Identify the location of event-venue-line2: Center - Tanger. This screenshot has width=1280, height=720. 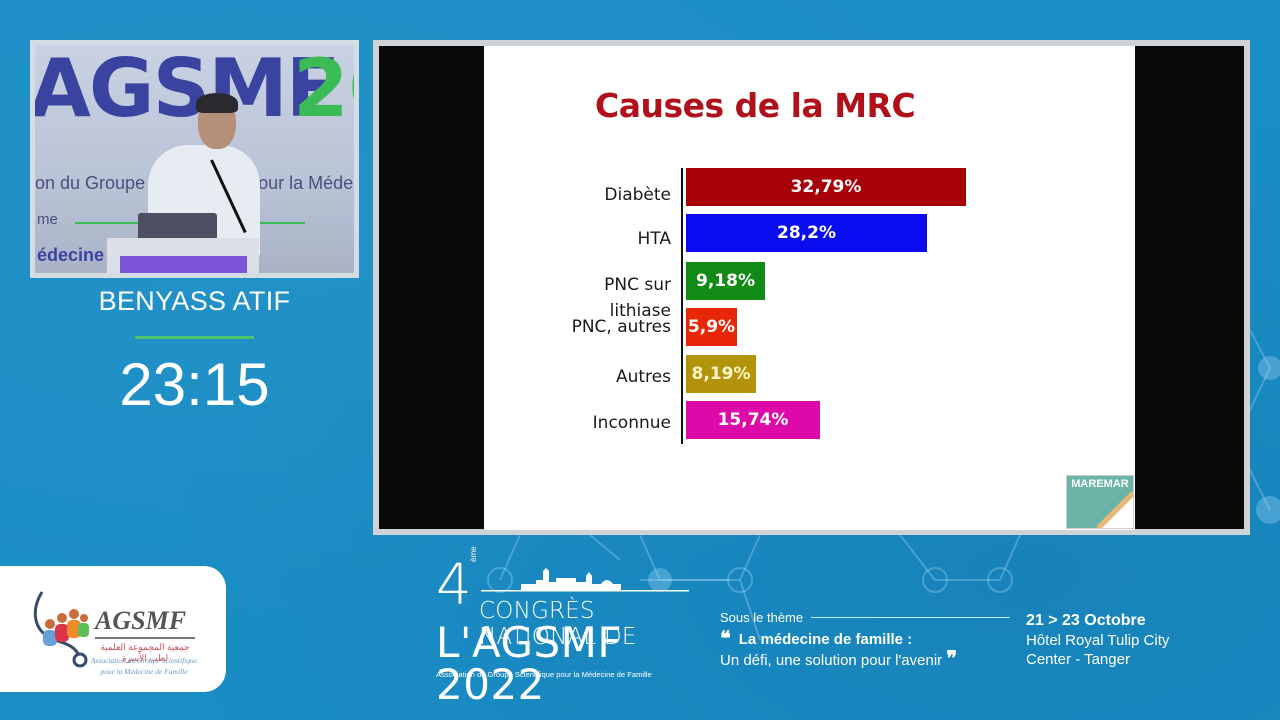
(1078, 659).